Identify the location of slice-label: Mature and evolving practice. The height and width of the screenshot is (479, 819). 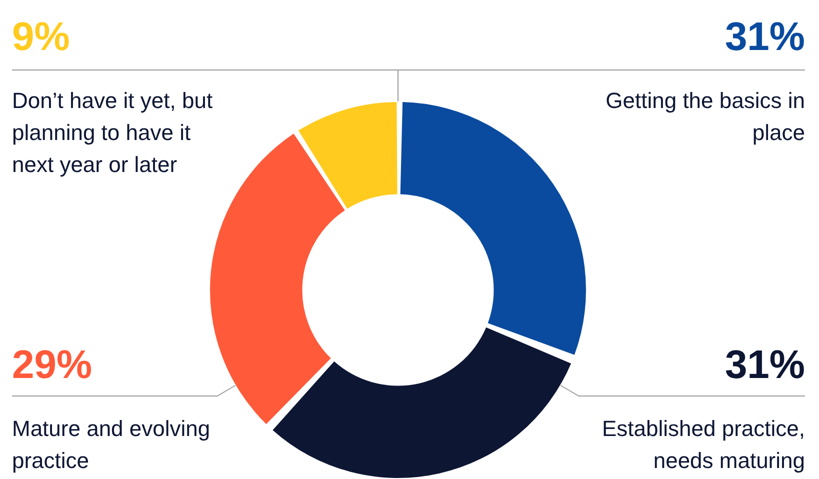
(111, 444).